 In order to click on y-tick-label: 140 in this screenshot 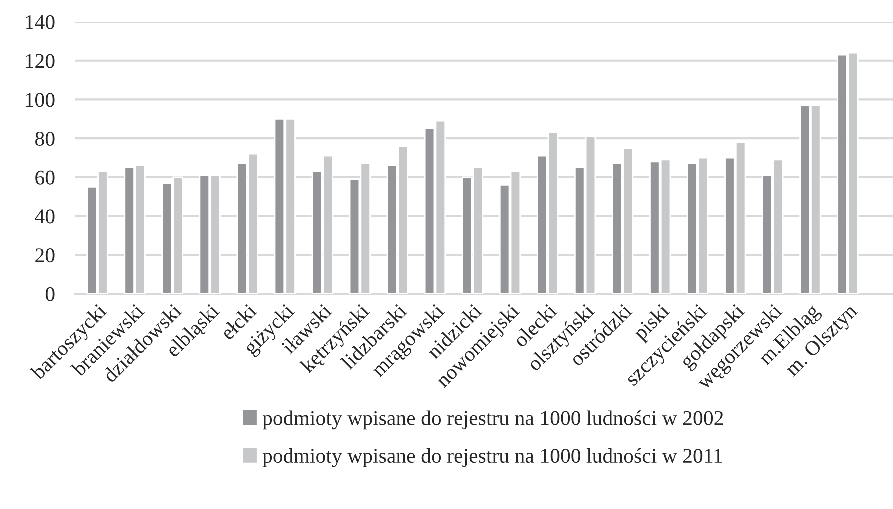, I will do `click(40, 22)`.